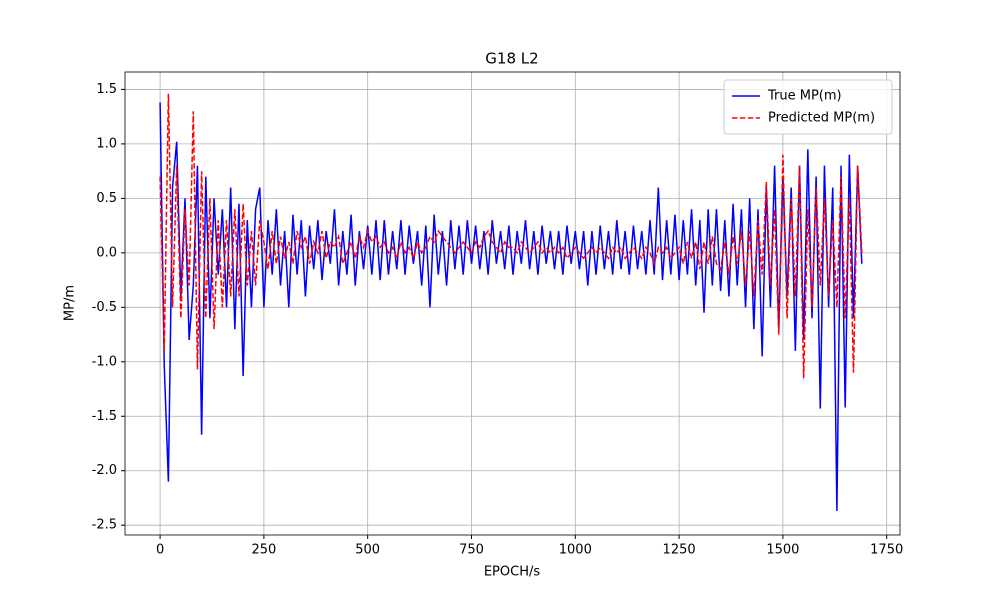 The height and width of the screenshot is (604, 1000). What do you see at coordinates (679, 550) in the screenshot?
I see `x-tick-label: 1250` at bounding box center [679, 550].